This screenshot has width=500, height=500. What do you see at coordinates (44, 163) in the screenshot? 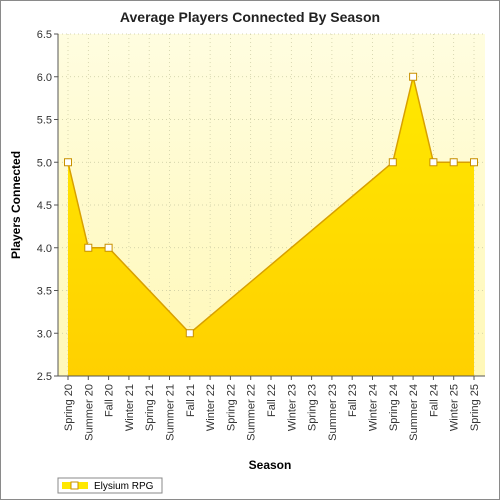
I see `y-tick-label: 5.0` at bounding box center [44, 163].